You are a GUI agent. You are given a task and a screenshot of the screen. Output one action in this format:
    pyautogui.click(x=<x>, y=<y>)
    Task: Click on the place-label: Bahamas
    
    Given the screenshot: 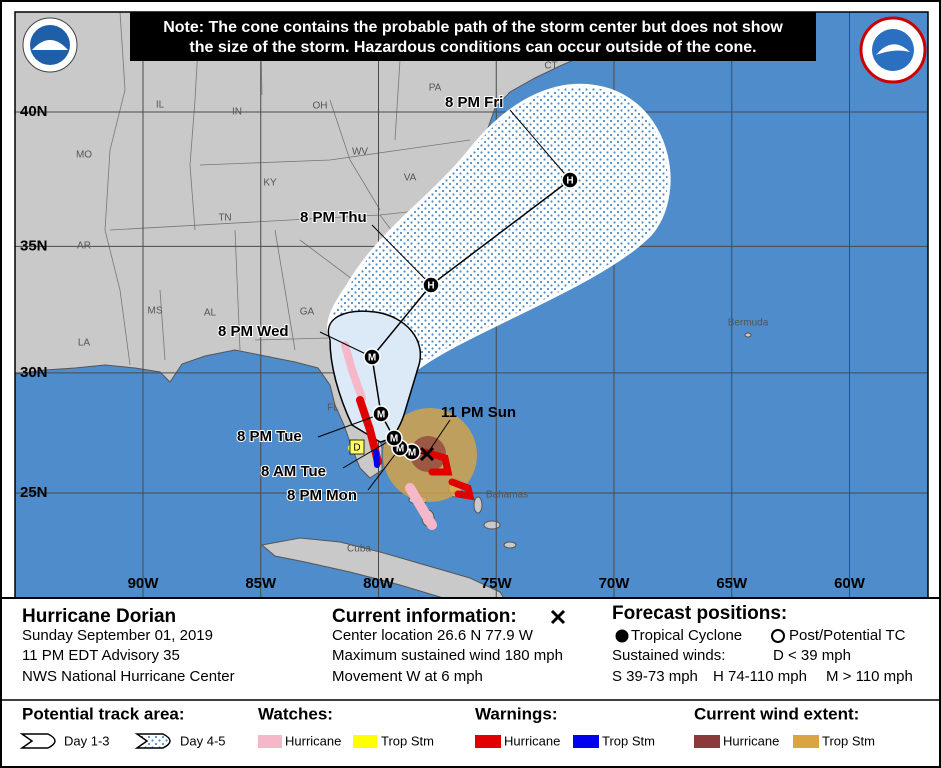 What is the action you would take?
    pyautogui.click(x=507, y=495)
    